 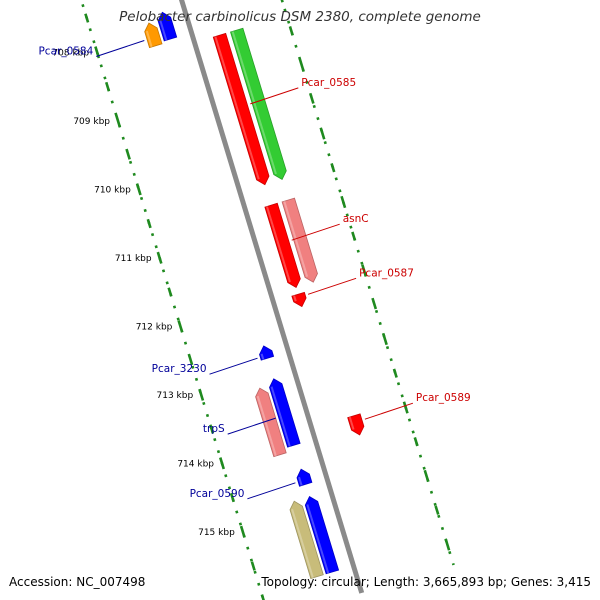 What do you see at coordinates (216, 533) in the screenshot?
I see `ruler-tick-label: 715 kbp` at bounding box center [216, 533].